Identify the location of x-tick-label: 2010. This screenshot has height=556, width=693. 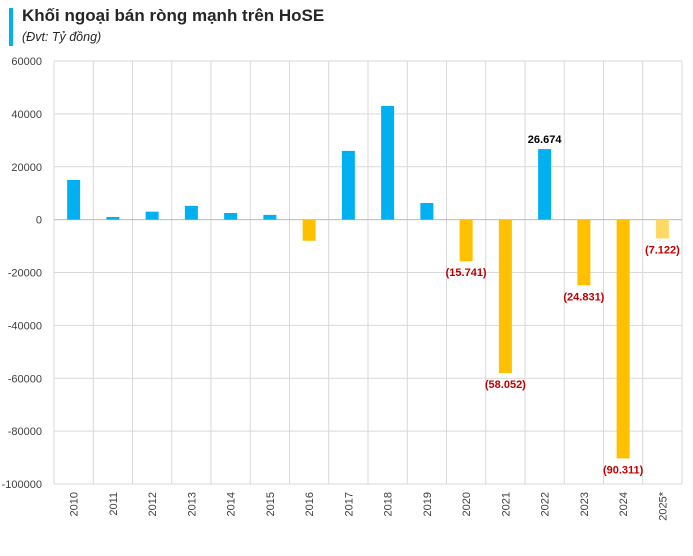
(75, 504).